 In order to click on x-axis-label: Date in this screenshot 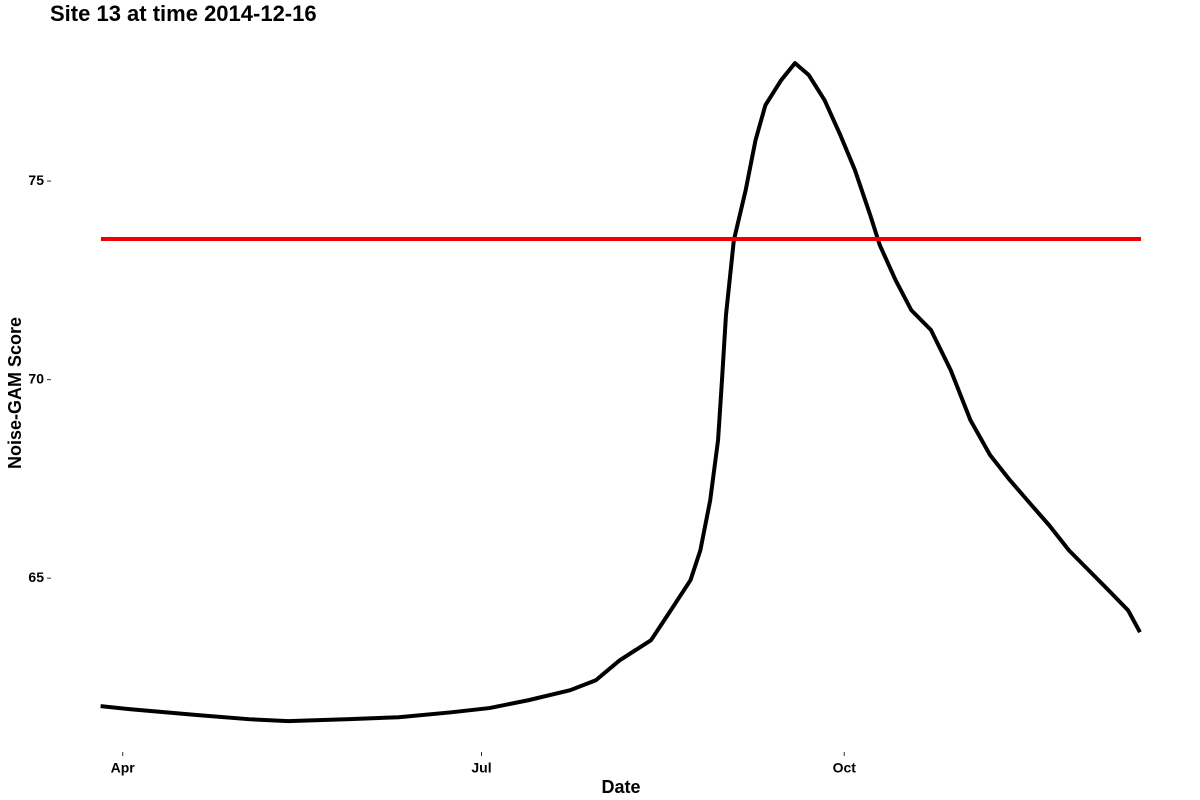, I will do `click(620, 787)`.